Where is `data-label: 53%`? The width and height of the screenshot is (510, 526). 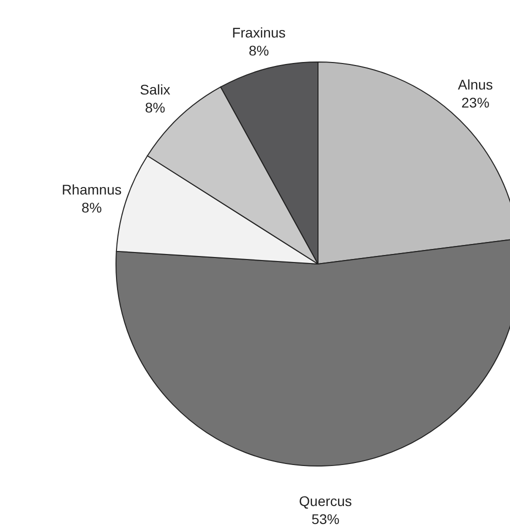 data-label: 53% is located at coordinates (325, 518).